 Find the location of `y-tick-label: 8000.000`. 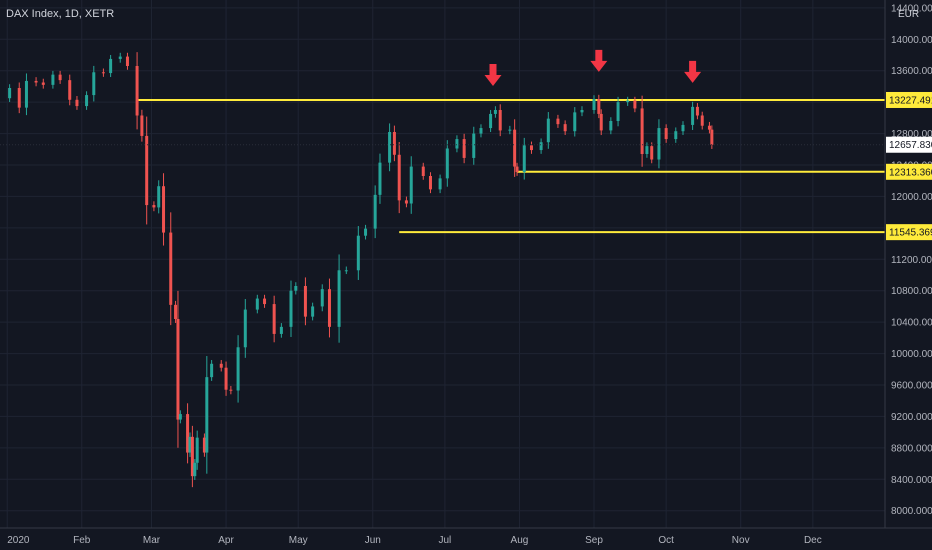

y-tick-label: 8000.000 is located at coordinates (911, 511).